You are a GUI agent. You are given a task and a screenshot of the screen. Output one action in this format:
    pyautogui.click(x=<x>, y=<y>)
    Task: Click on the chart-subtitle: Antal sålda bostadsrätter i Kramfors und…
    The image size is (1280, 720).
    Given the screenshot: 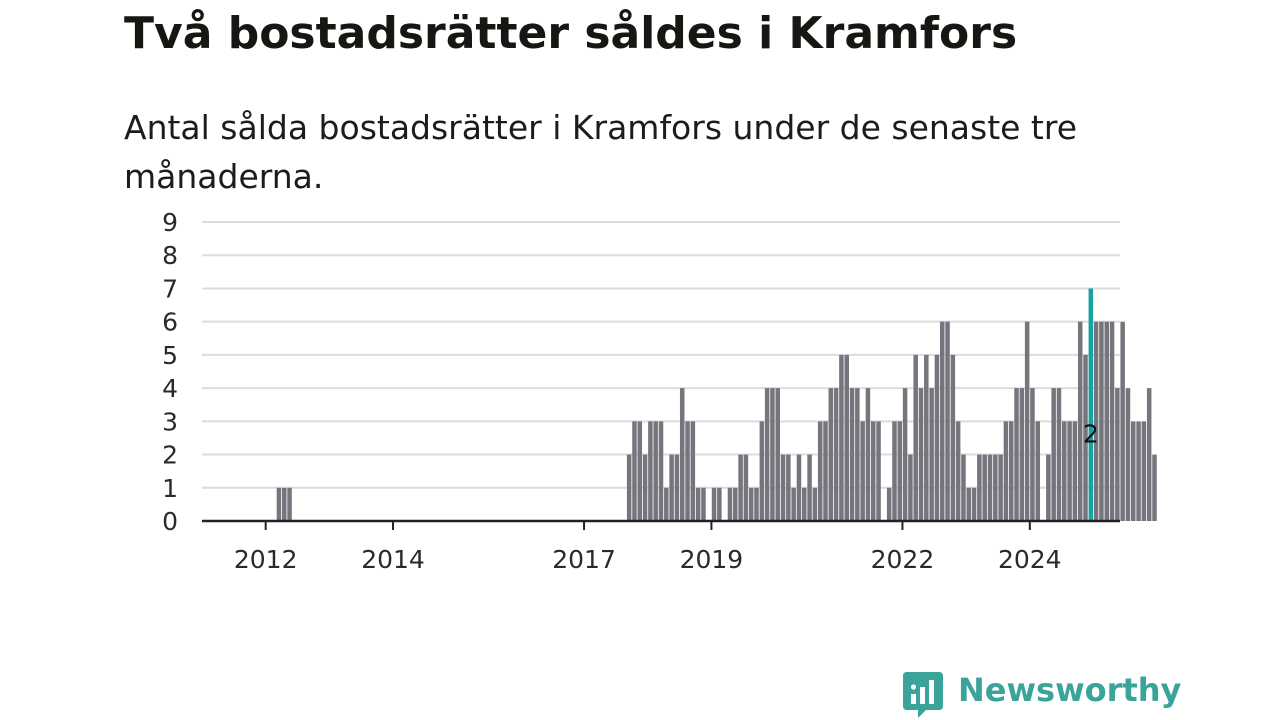 What is the action you would take?
    pyautogui.click(x=601, y=152)
    